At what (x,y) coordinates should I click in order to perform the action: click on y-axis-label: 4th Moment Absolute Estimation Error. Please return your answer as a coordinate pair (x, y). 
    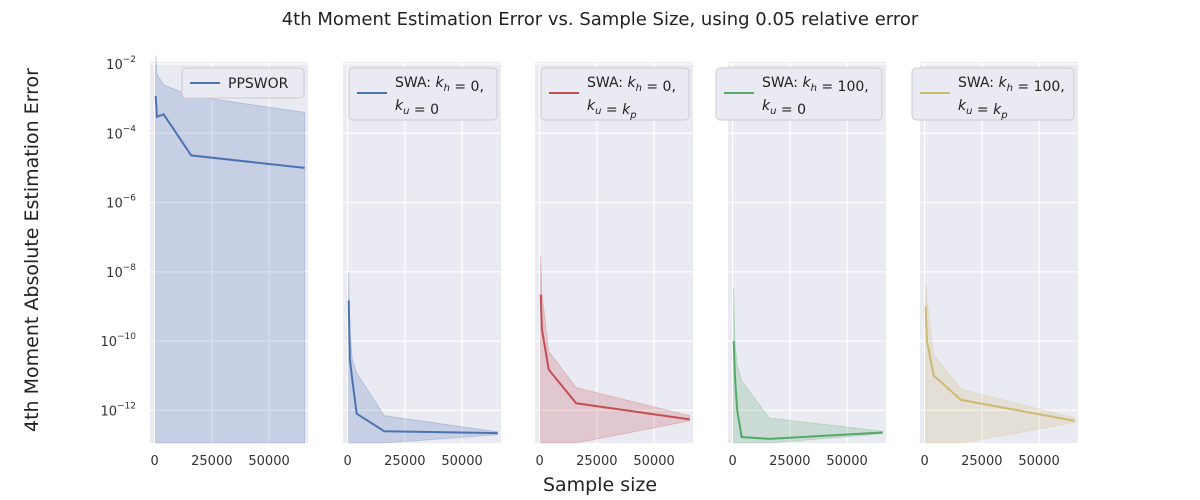
    Looking at the image, I should click on (32, 250).